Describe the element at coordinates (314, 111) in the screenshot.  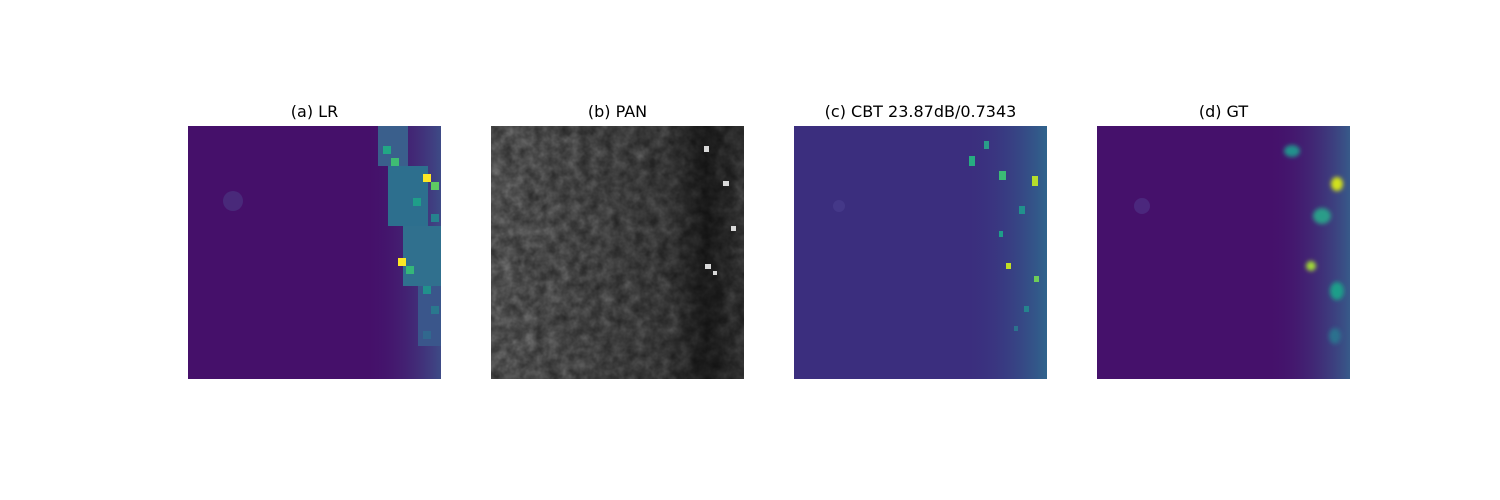
I see `panel-title-lr: (a) LR` at that location.